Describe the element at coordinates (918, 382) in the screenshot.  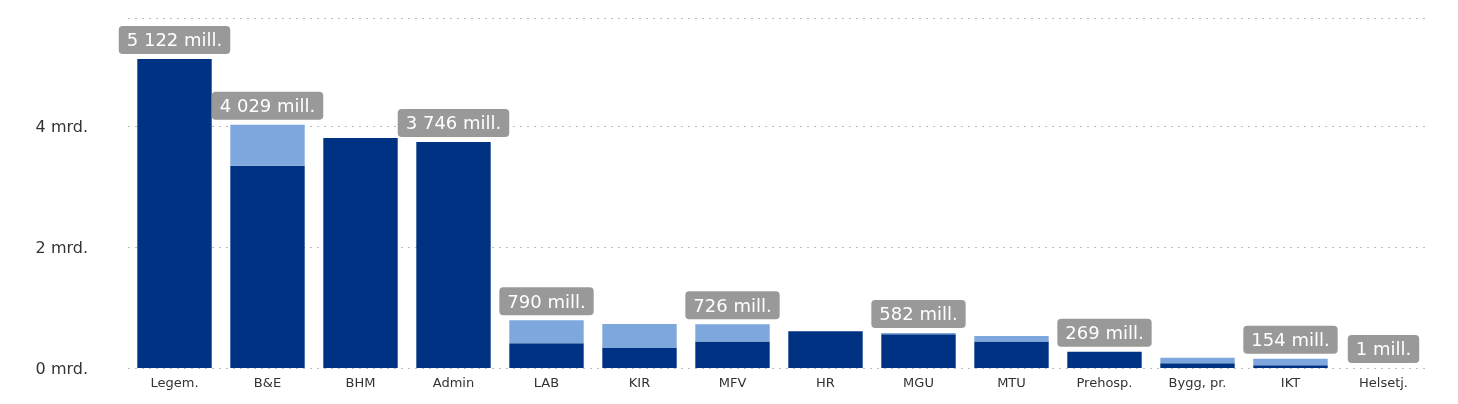
I see `x-tick-label: MGU` at that location.